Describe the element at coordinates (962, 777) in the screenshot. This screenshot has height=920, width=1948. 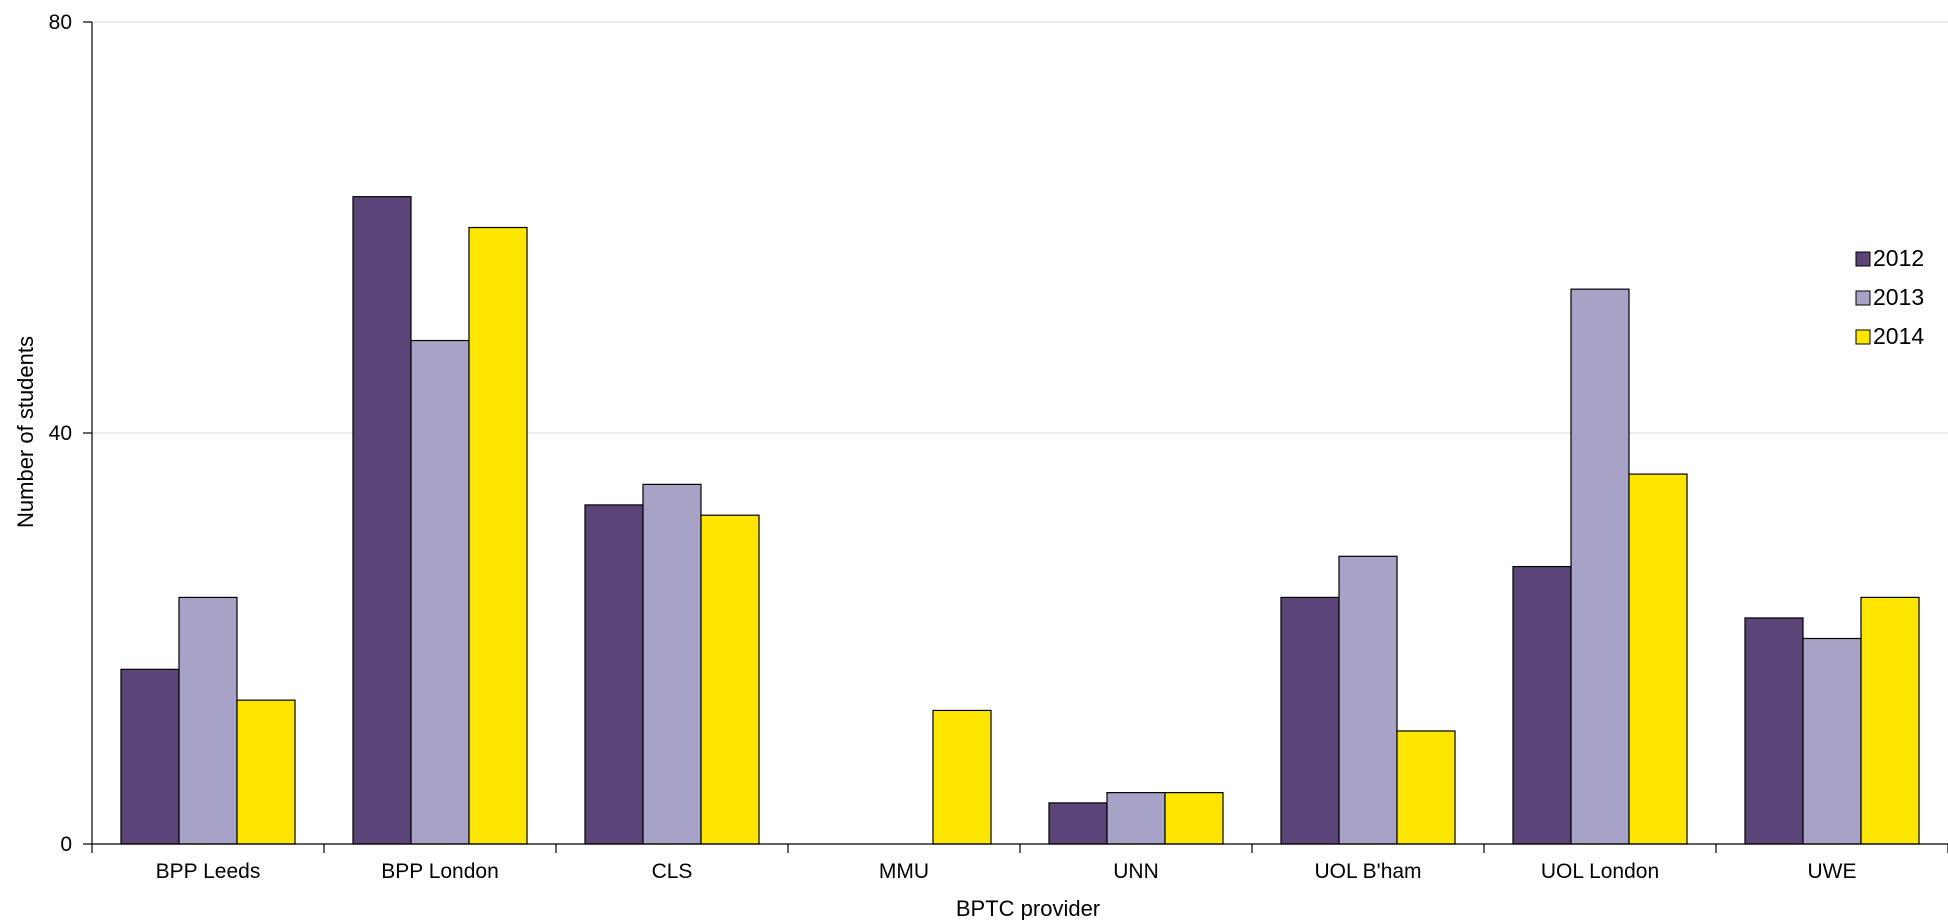
I see `bar-2014-mmu` at that location.